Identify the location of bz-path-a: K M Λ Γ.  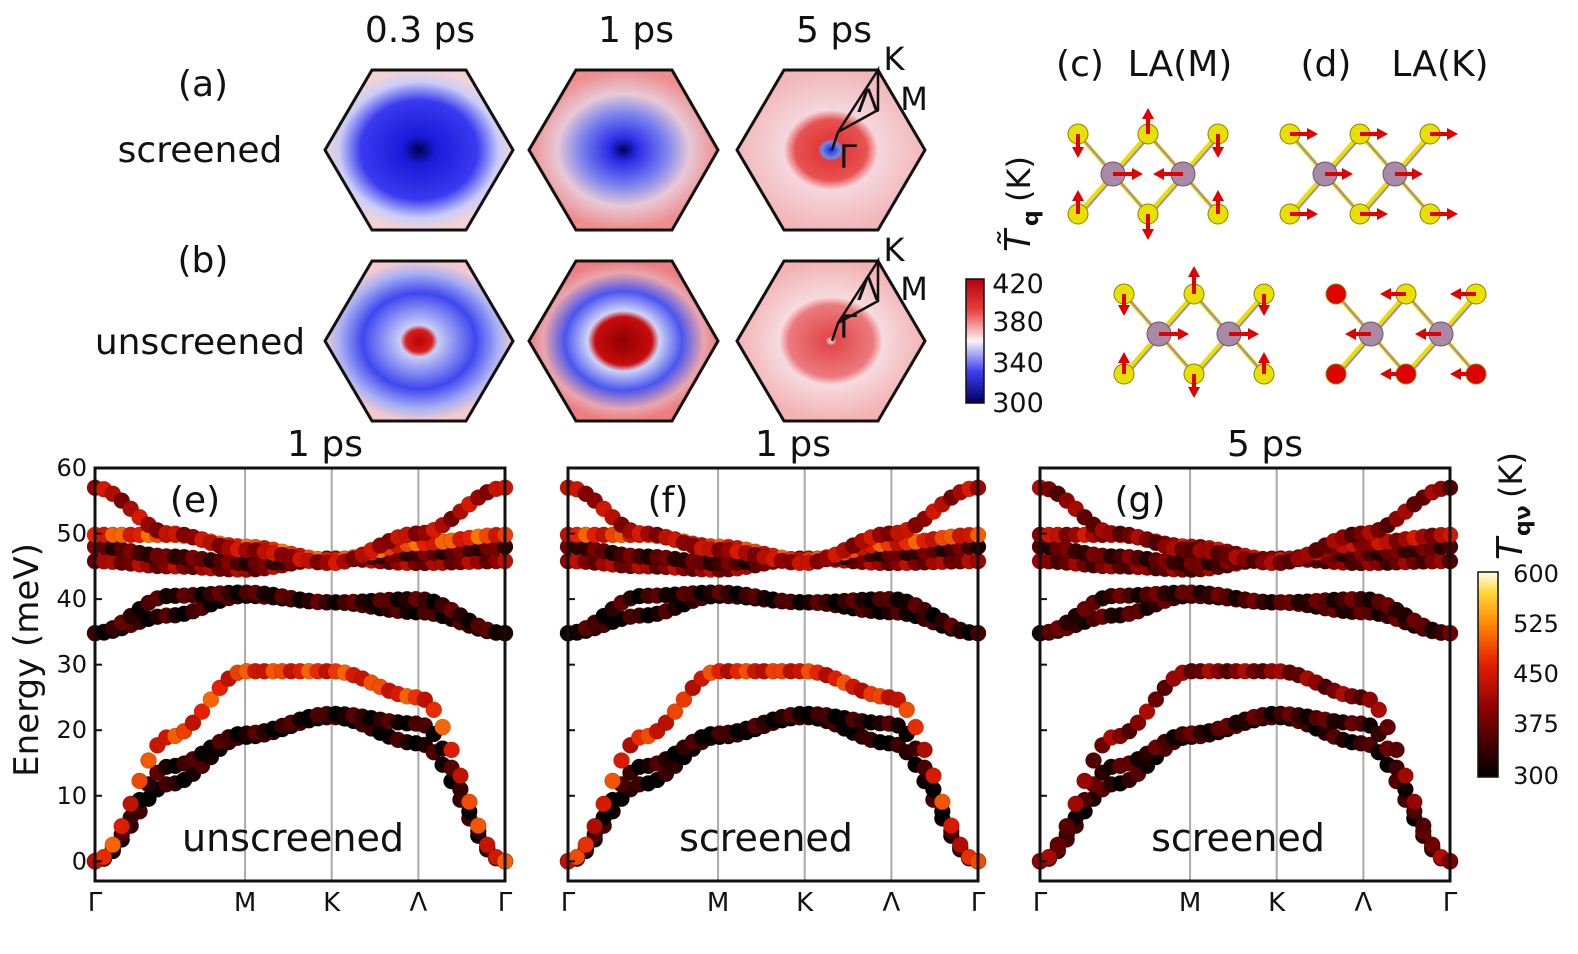
(879, 108).